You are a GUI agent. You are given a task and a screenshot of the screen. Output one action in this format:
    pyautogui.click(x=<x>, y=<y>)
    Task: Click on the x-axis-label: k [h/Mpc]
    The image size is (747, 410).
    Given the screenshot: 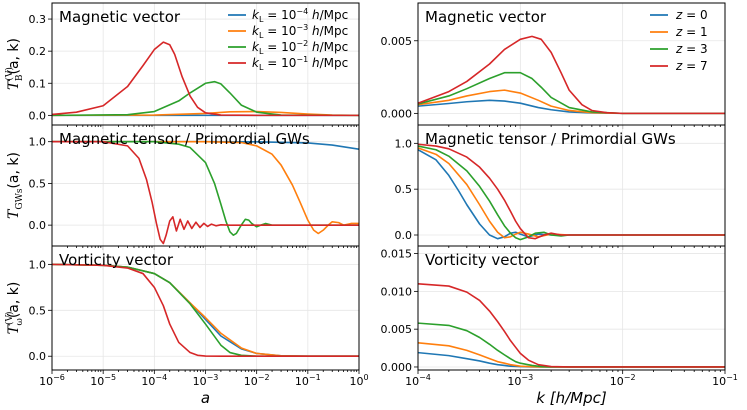 What is the action you would take?
    pyautogui.click(x=571, y=398)
    